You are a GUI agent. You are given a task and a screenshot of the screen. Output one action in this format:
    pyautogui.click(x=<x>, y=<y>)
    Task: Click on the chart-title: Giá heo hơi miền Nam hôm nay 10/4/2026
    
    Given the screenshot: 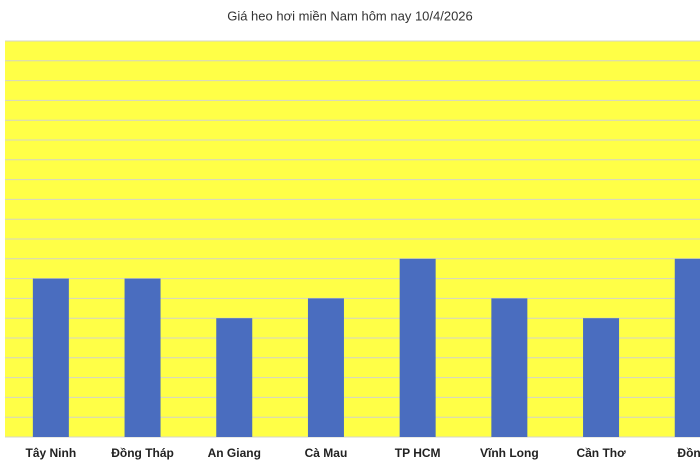 What is the action you would take?
    pyautogui.click(x=350, y=15)
    